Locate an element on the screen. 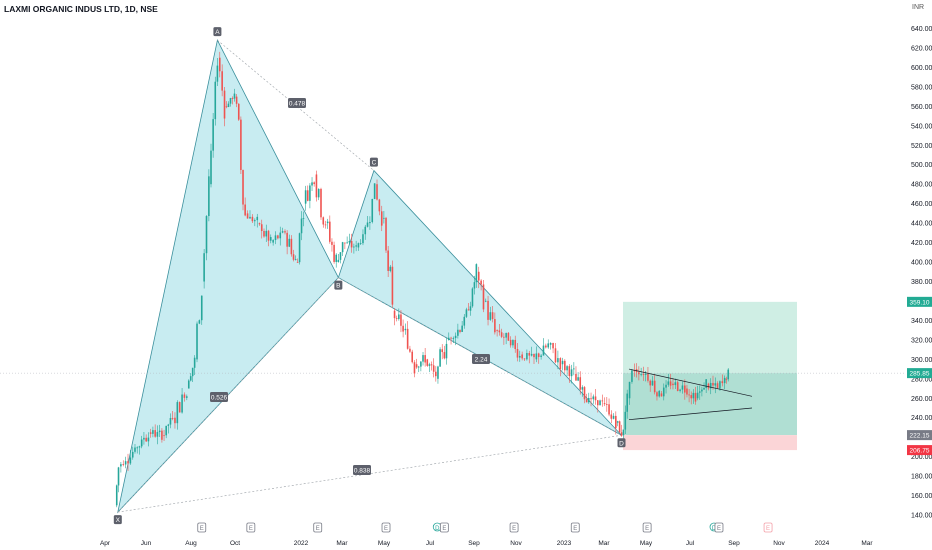 The image size is (932, 550). y-tick-label: 180.00 is located at coordinates (921, 477).